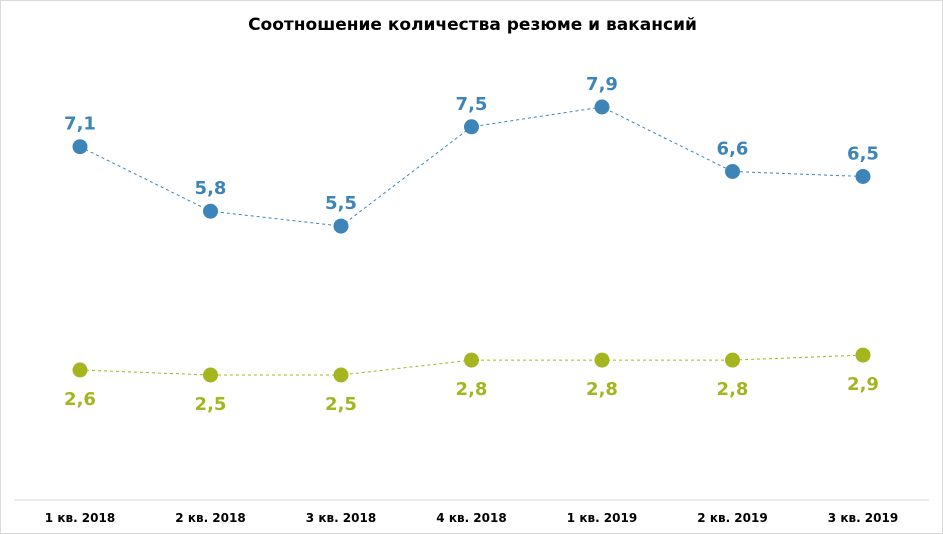 This screenshot has width=943, height=534. I want to click on x-tick-label: 3 кв. 2018, so click(341, 518).